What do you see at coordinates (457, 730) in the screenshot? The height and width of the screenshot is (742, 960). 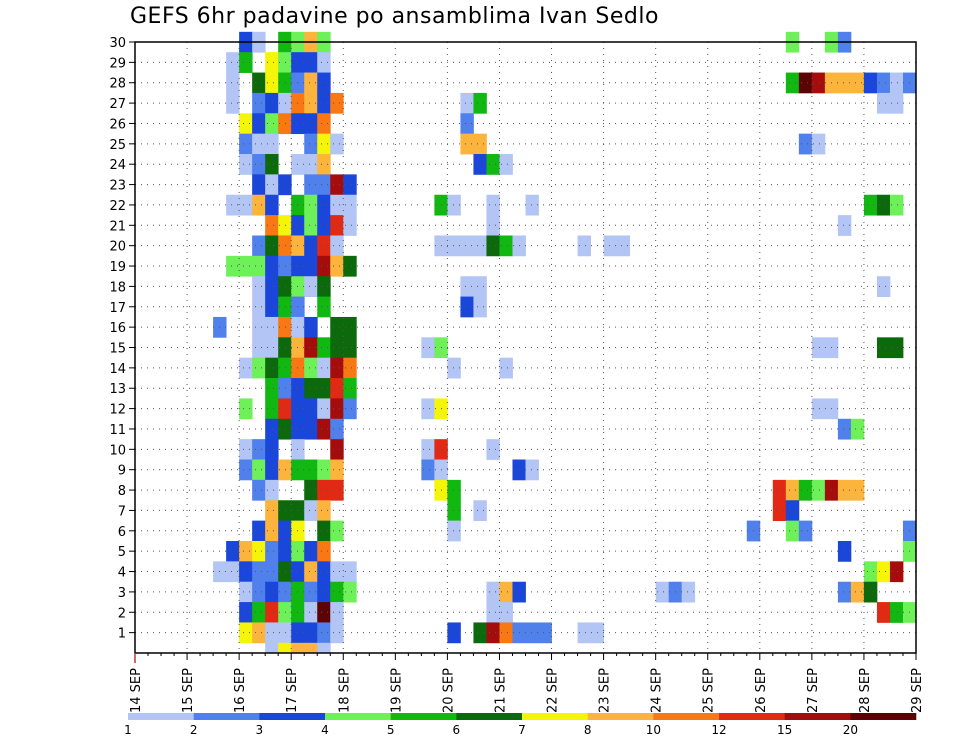 I see `colorbar-label: 6` at bounding box center [457, 730].